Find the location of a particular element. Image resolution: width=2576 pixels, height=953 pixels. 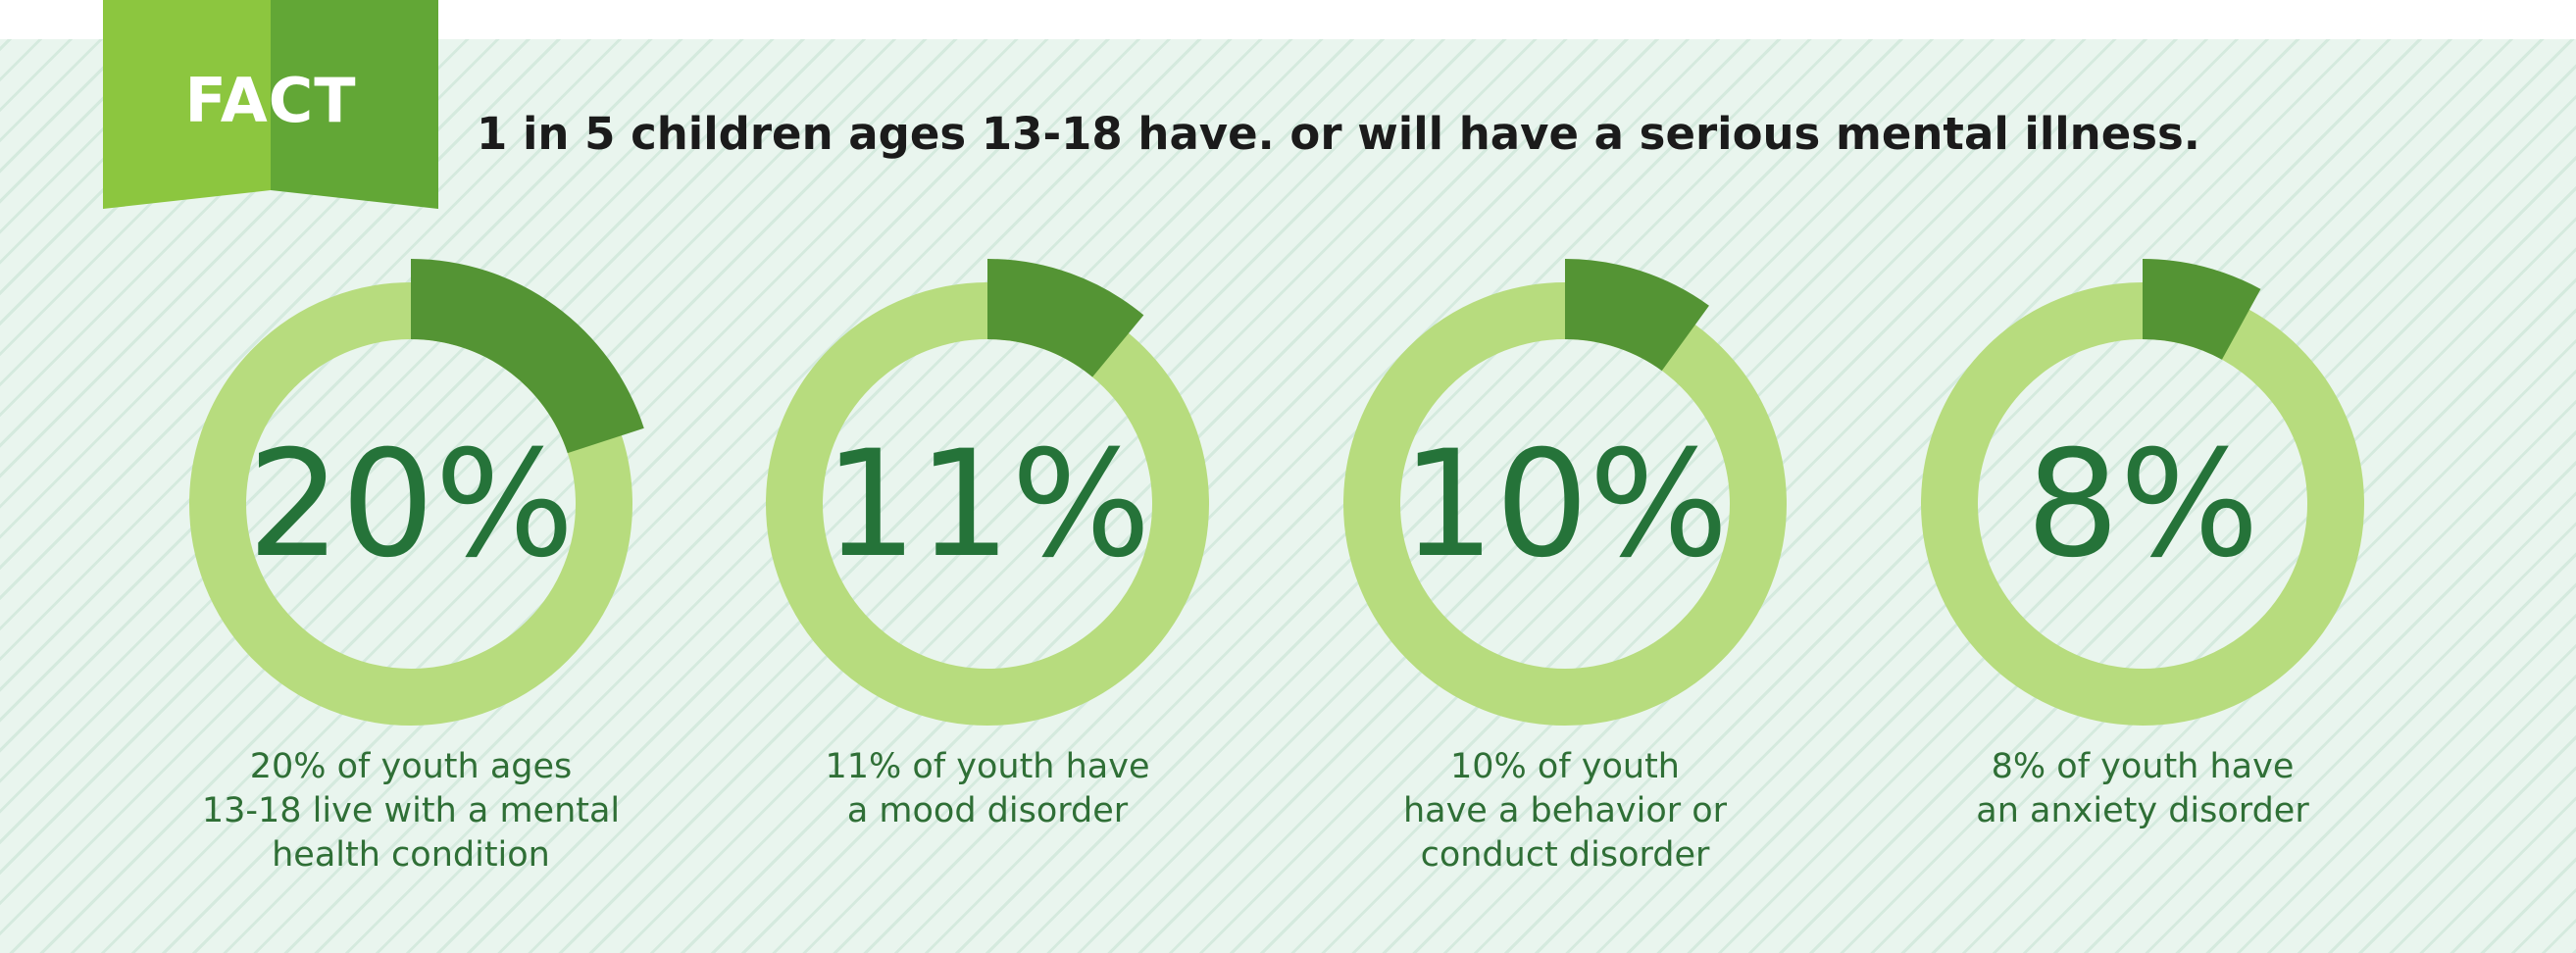

percent-label-20: 20% is located at coordinates (410, 505).